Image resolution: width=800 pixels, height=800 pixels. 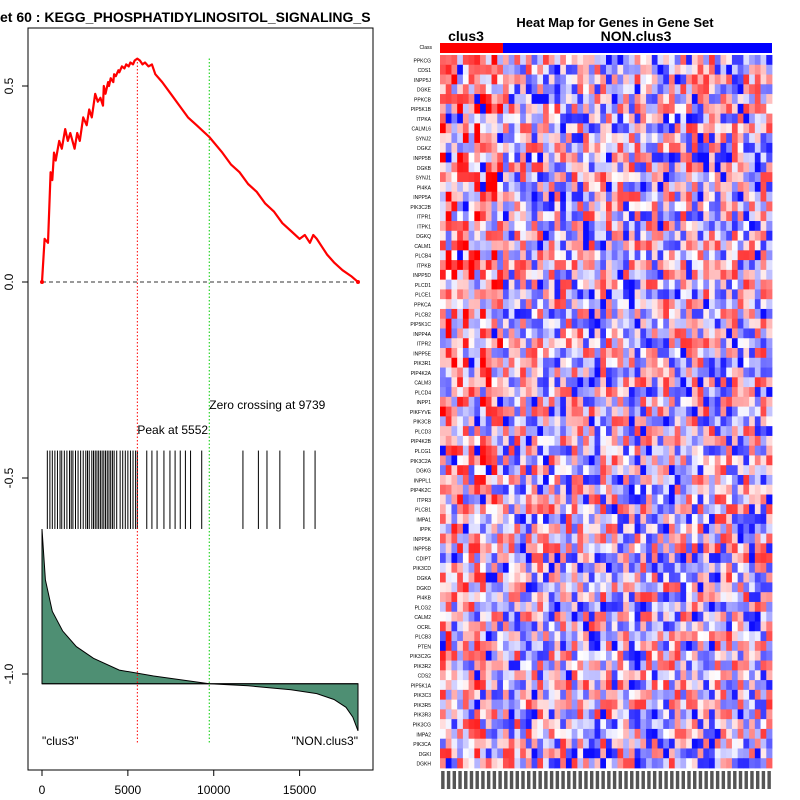 I want to click on heatmap-row-label: PIK3CB, so click(x=422, y=423).